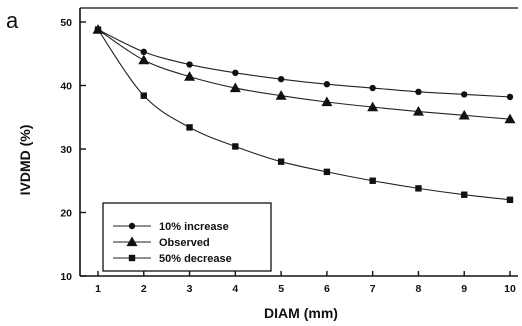  Describe the element at coordinates (194, 227) in the screenshot. I see `legend-label: 10% increase` at that location.